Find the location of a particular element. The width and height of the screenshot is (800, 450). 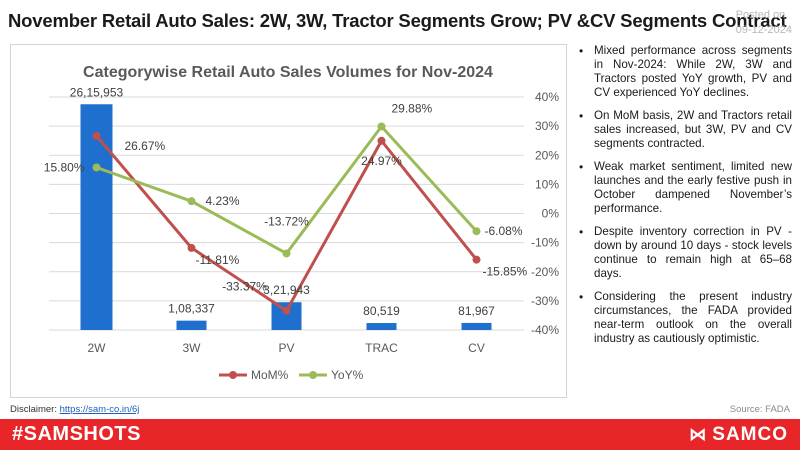

y2-tick-label: -20% is located at coordinates (545, 272).